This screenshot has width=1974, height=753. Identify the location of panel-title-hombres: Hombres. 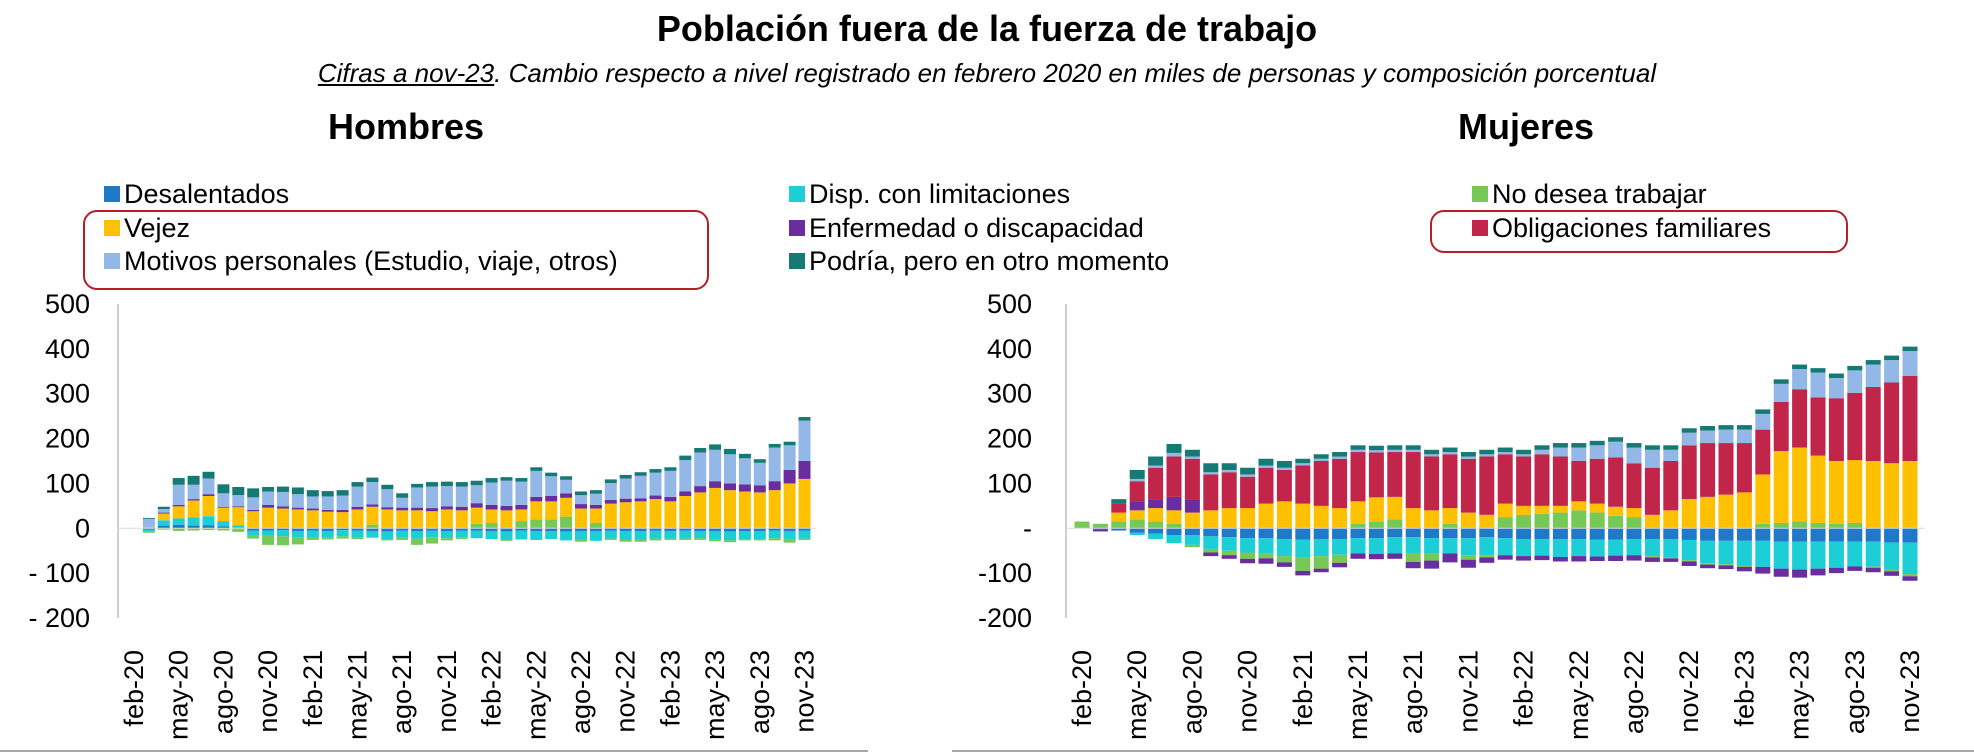
(406, 126).